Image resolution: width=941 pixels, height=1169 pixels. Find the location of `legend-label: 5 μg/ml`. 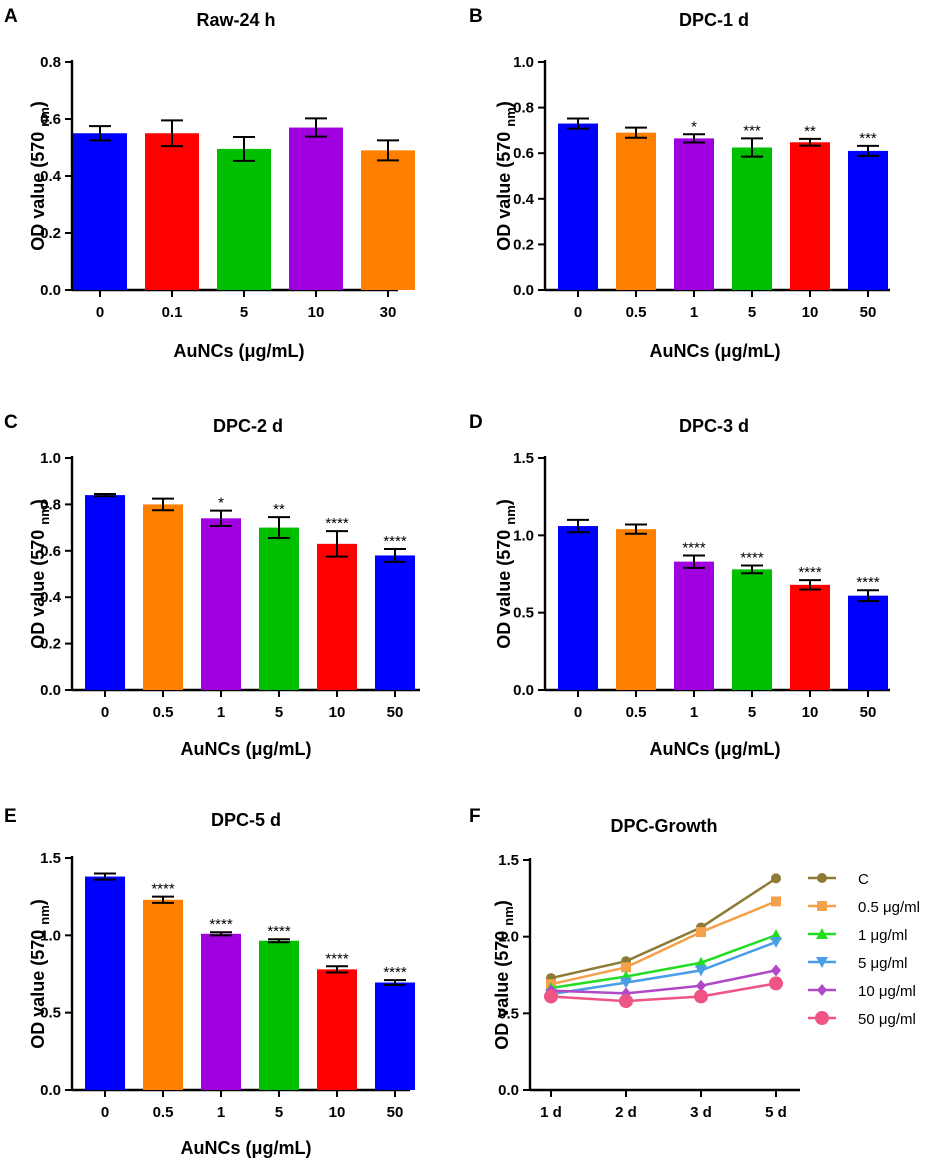

legend-label: 5 μg/ml is located at coordinates (883, 963).